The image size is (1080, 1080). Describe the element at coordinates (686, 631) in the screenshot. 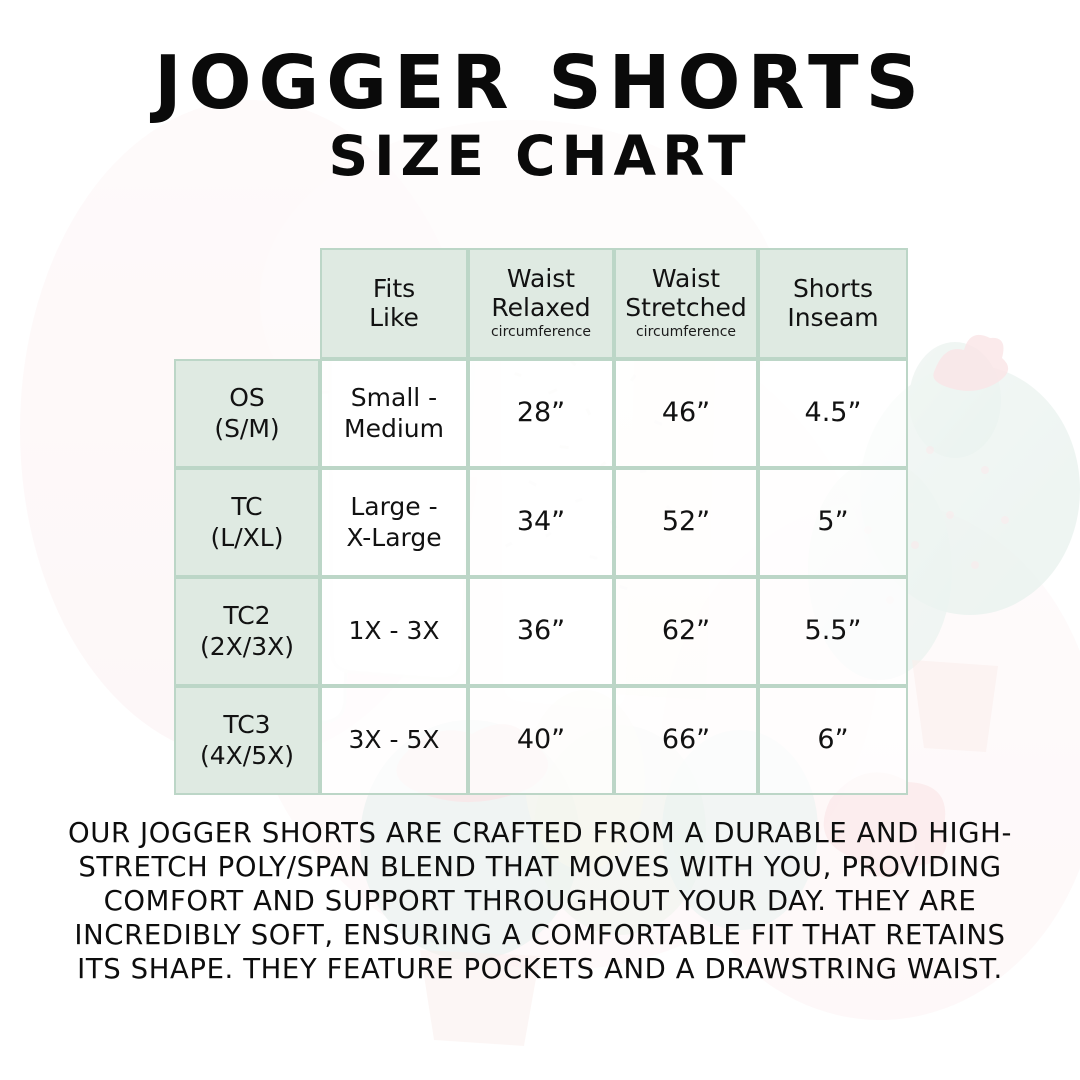

I see `cell-waist-stretched: 62”` at that location.